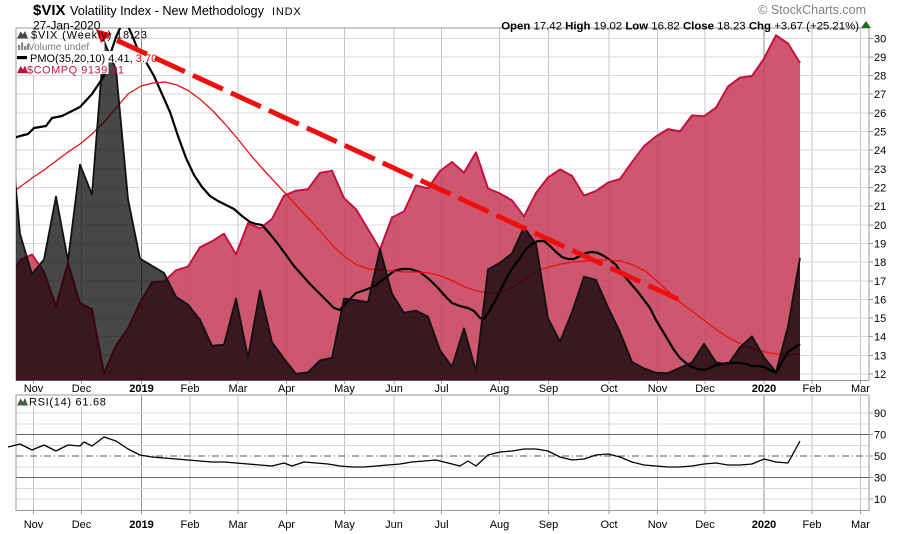 Image resolution: width=900 pixels, height=534 pixels. What do you see at coordinates (167, 11) in the screenshot?
I see `svg-text:Volatility Index - New Methodo: Volatility Index - New Methodology` at bounding box center [167, 11].